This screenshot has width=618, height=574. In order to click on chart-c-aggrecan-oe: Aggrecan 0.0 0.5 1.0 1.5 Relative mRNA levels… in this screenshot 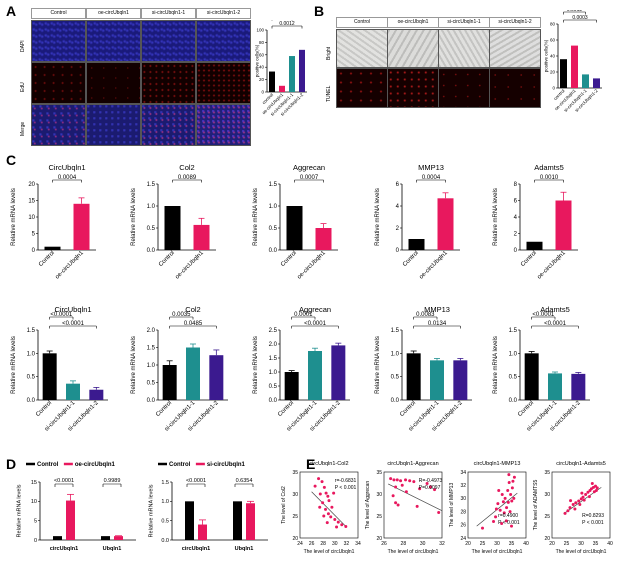, I will do `click(295, 222)`.